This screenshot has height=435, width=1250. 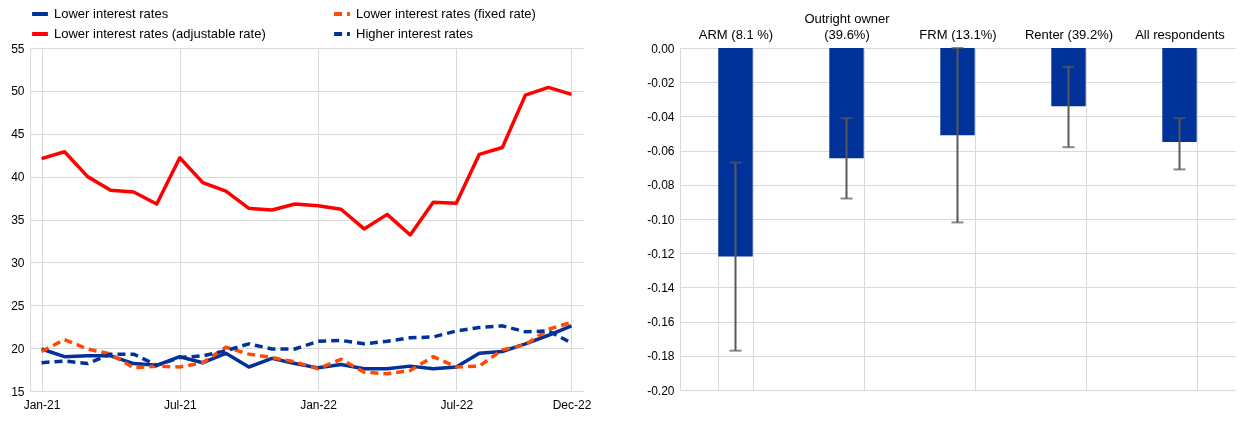 I want to click on y-tick-label: 45, so click(x=18, y=134).